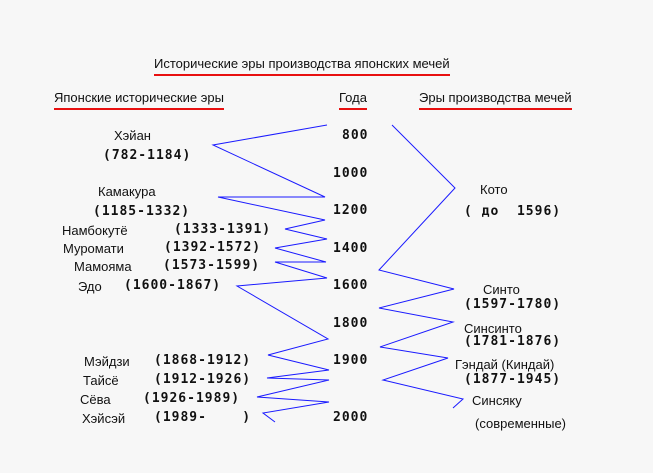 The height and width of the screenshot is (473, 653). Describe the element at coordinates (495, 100) in the screenshot. I see `header-sword-eras: Эры производства мечей` at that location.